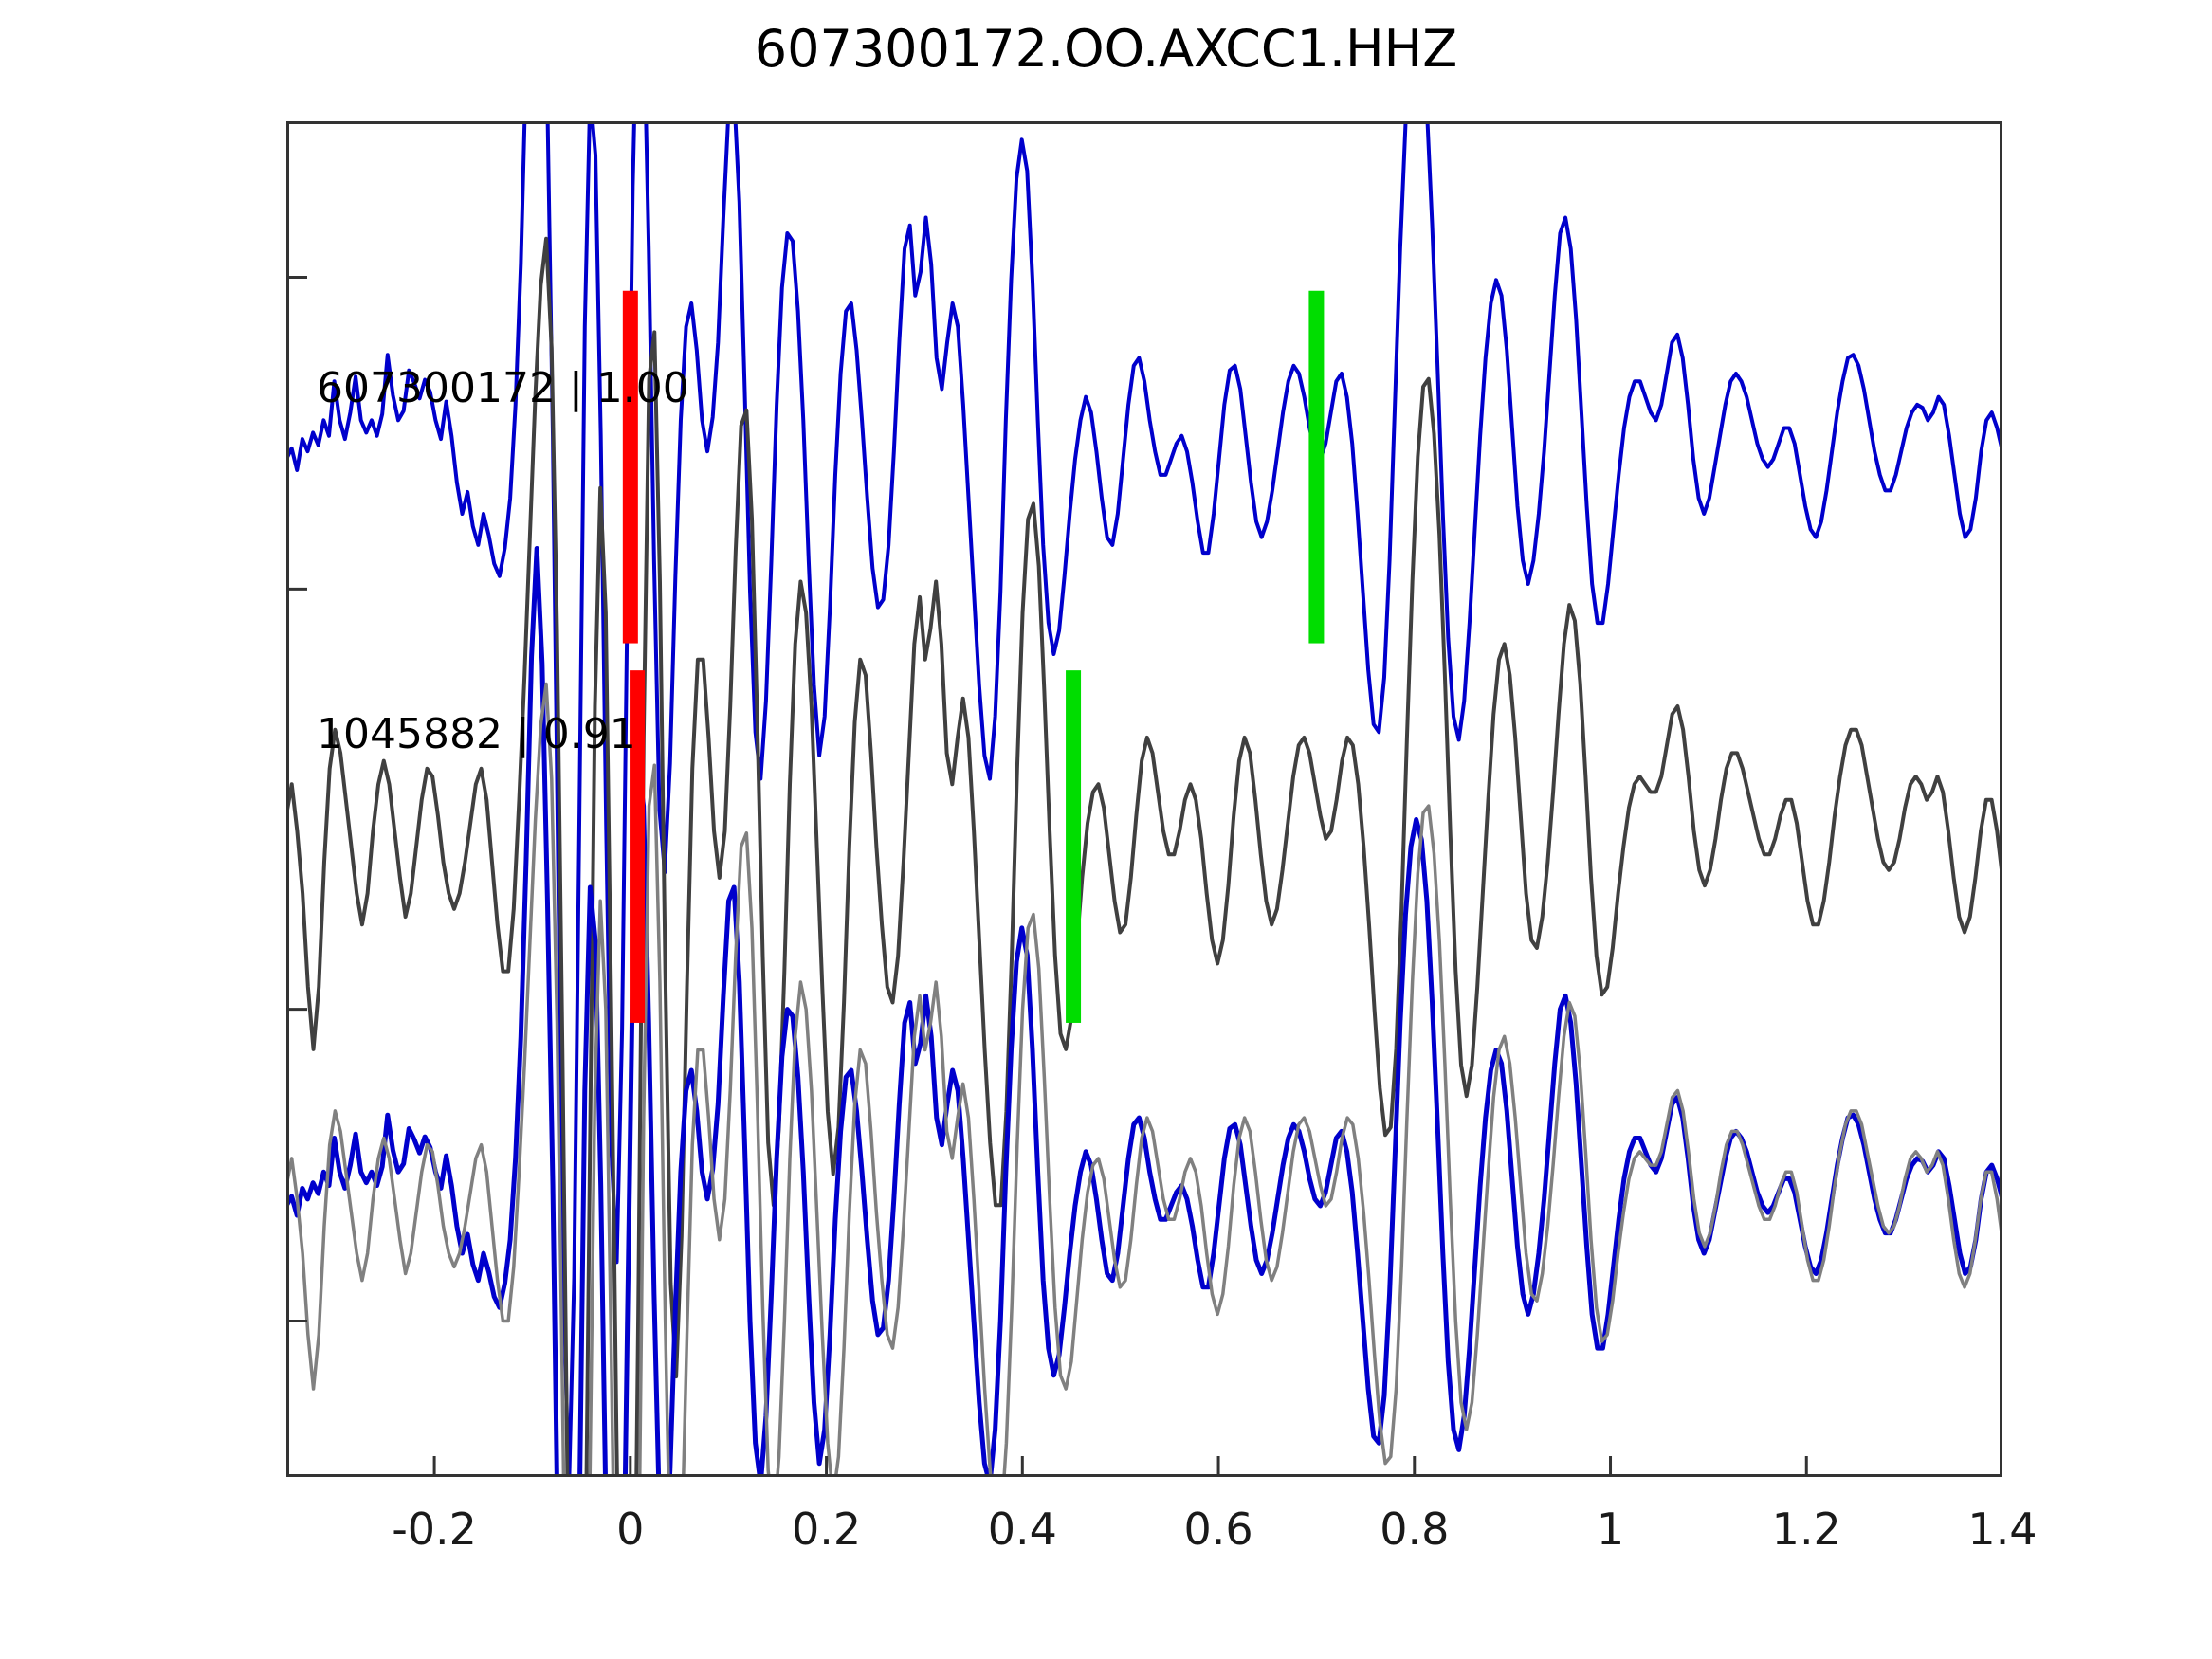 The height and width of the screenshot is (1659, 2212). Describe the element at coordinates (1316, 467) in the screenshot. I see `s-pick-template` at that location.